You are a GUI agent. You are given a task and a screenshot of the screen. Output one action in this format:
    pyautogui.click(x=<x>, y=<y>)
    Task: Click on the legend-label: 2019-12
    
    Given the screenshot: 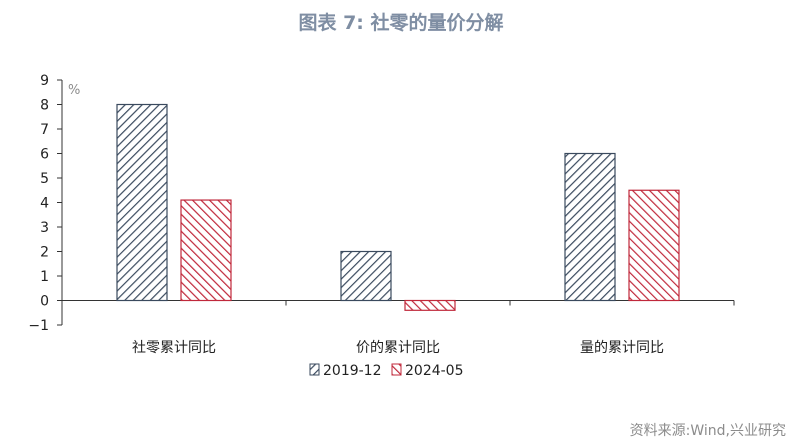 What is the action you would take?
    pyautogui.click(x=352, y=371)
    